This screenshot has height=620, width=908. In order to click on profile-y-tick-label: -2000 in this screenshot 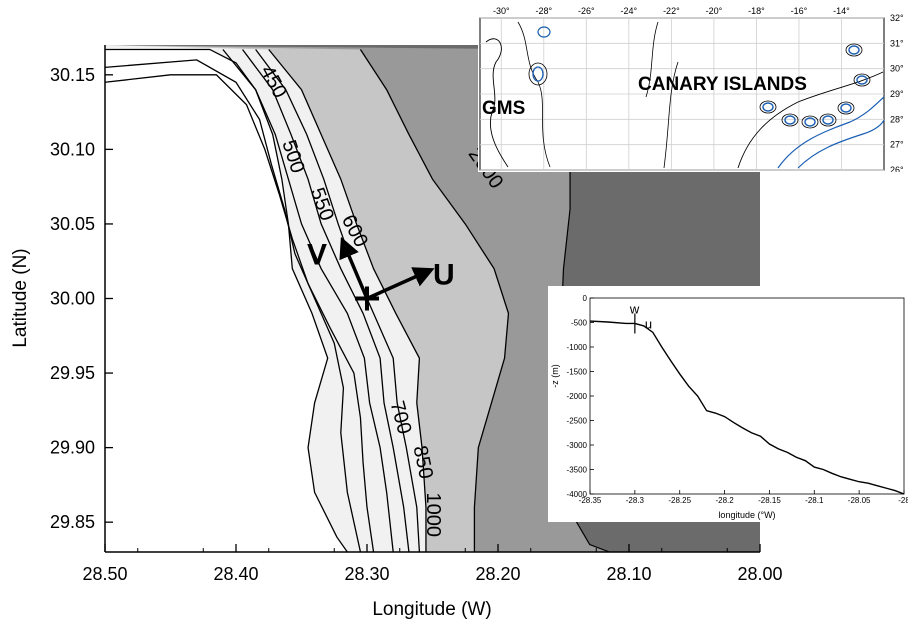, I will do `click(577, 396)`.